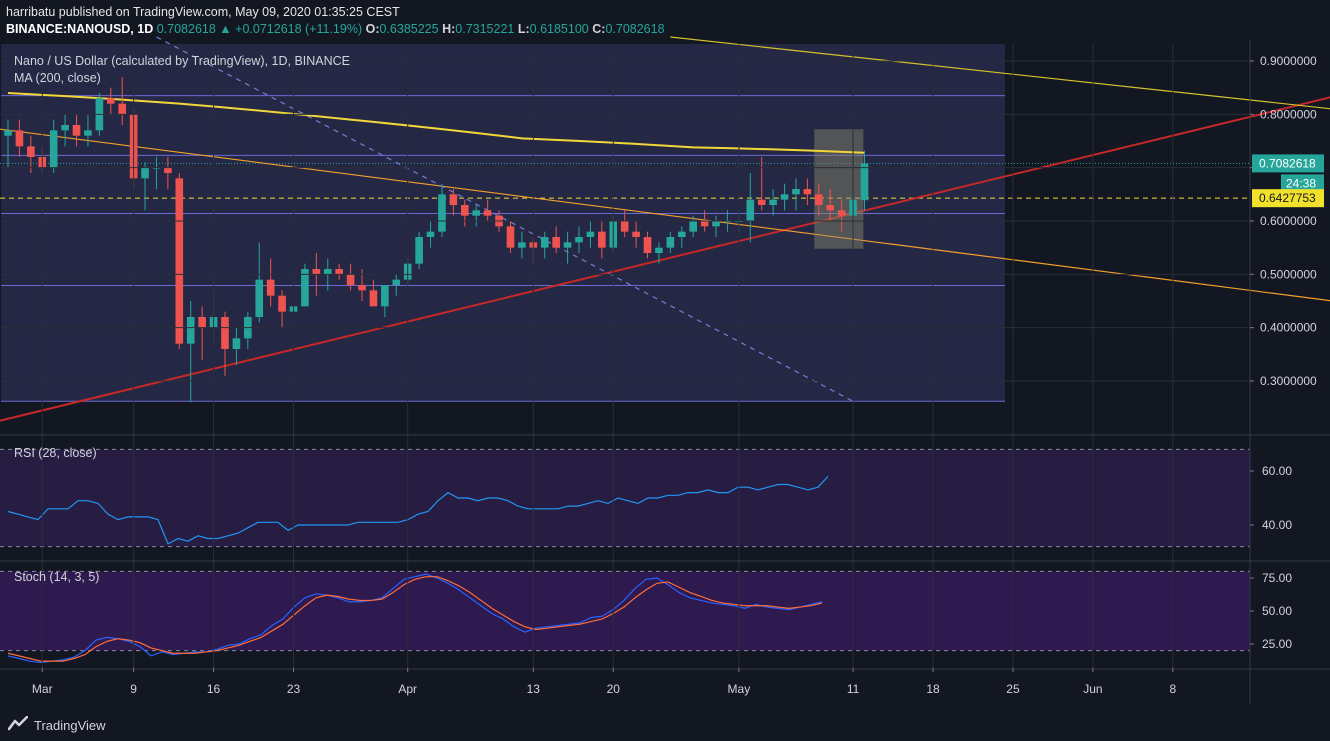 The height and width of the screenshot is (741, 1330). Describe the element at coordinates (1092, 689) in the screenshot. I see `time-tick-label: Jun` at that location.